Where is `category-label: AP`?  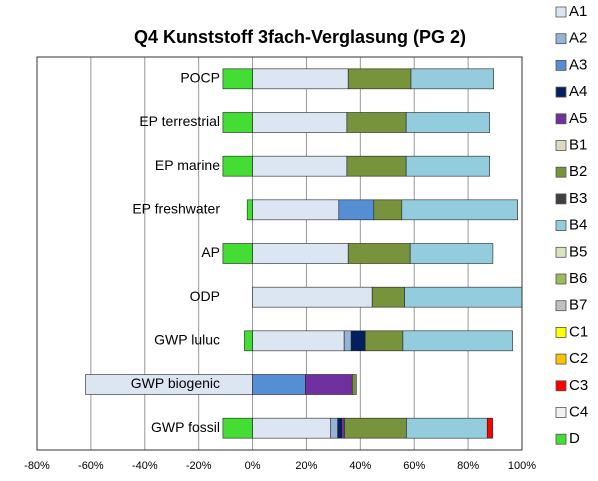
category-label: AP is located at coordinates (210, 252).